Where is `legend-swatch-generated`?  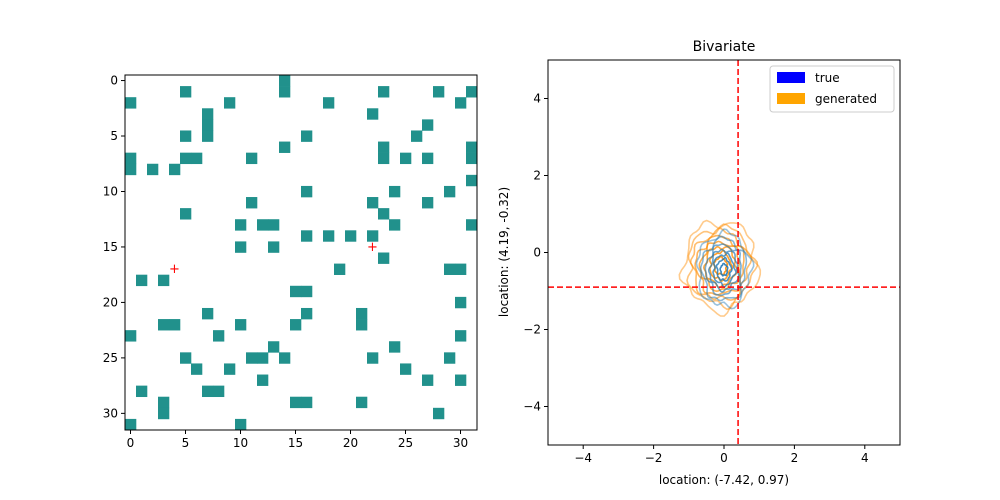 legend-swatch-generated is located at coordinates (791, 98).